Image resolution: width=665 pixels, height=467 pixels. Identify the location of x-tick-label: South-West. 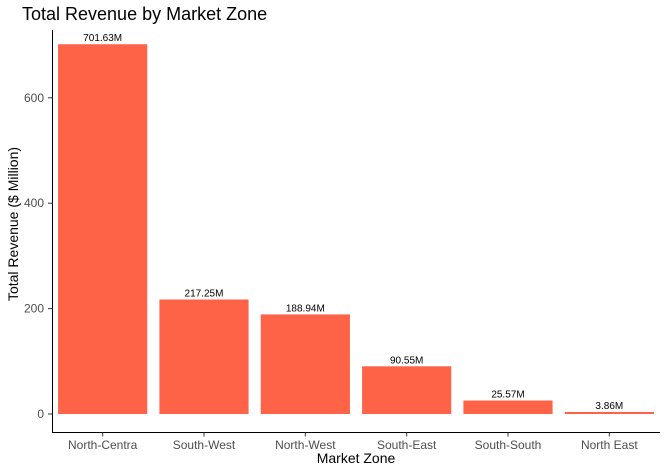
(204, 445).